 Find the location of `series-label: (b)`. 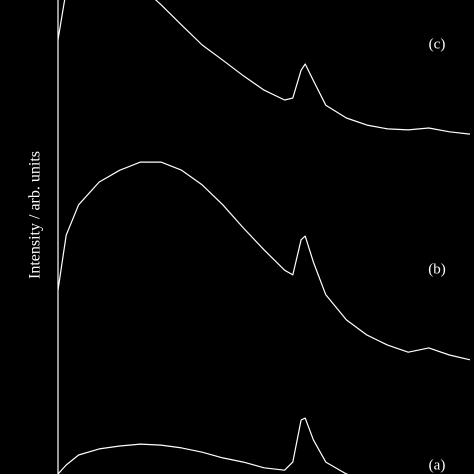

series-label: (b) is located at coordinates (437, 269).